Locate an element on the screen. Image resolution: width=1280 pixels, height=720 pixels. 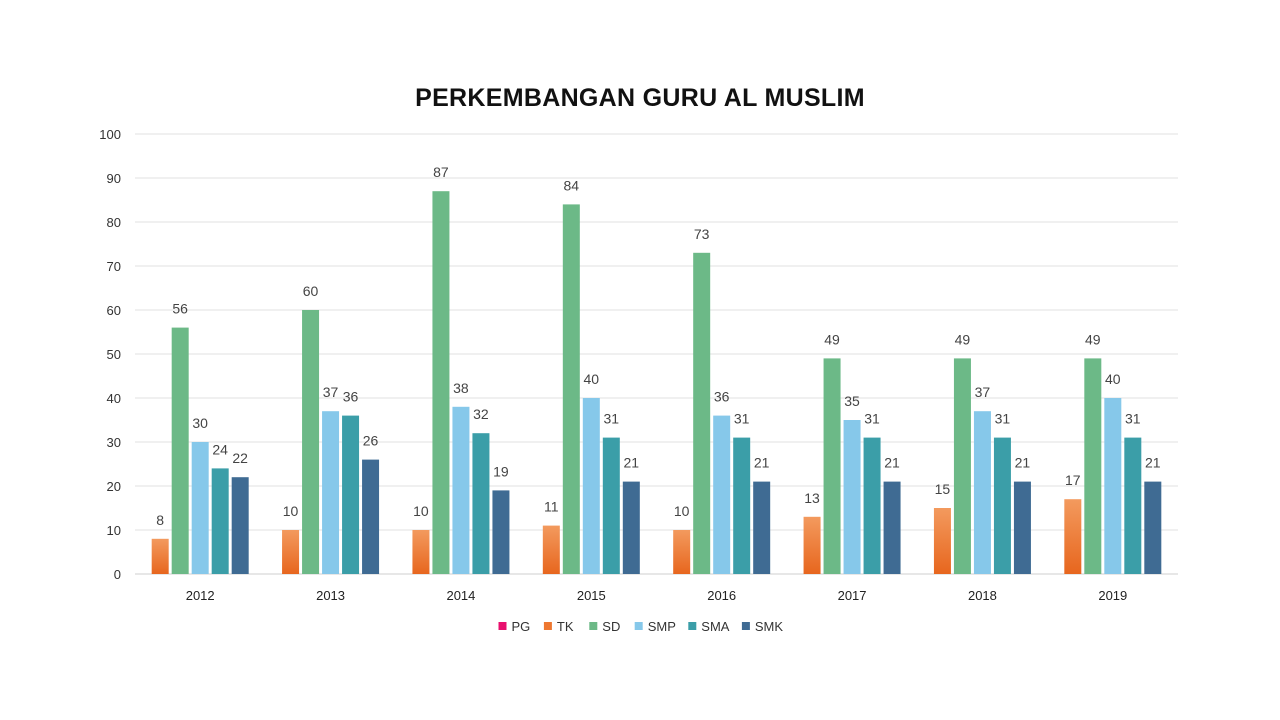
data-label-sma-2017: 31 is located at coordinates (872, 419).